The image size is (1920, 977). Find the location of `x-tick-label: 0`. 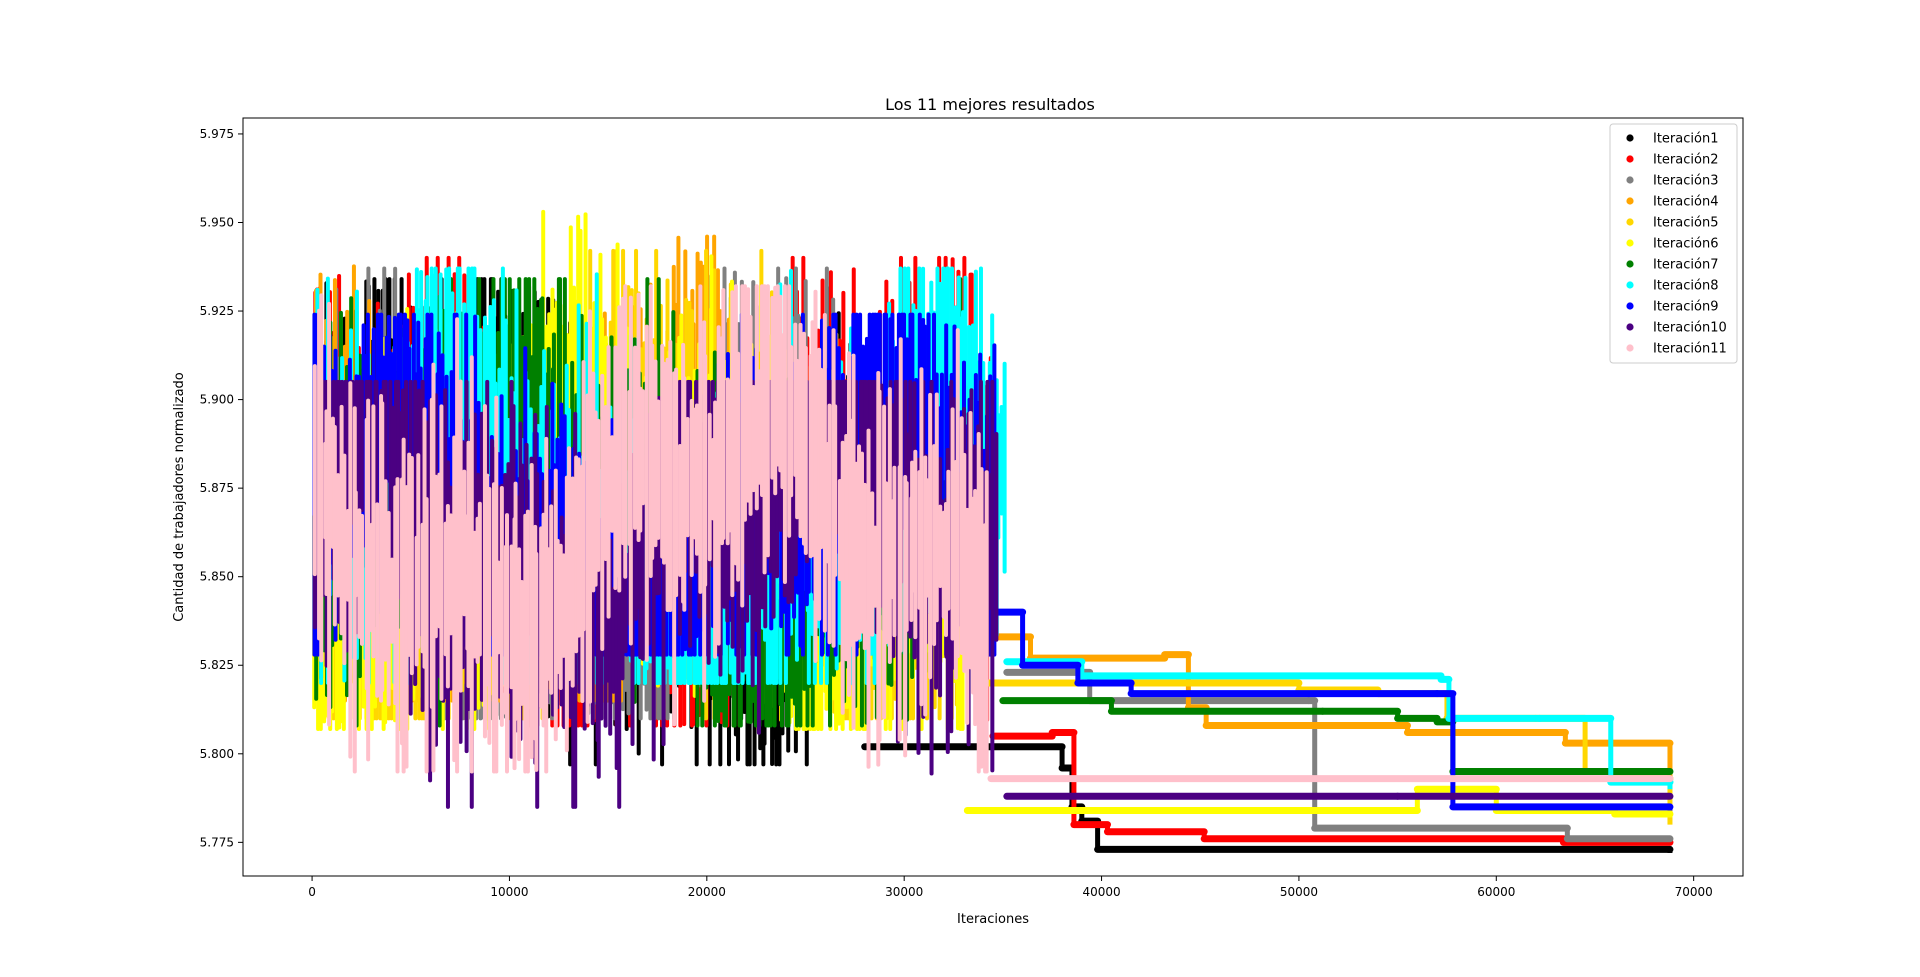

x-tick-label: 0 is located at coordinates (312, 892).